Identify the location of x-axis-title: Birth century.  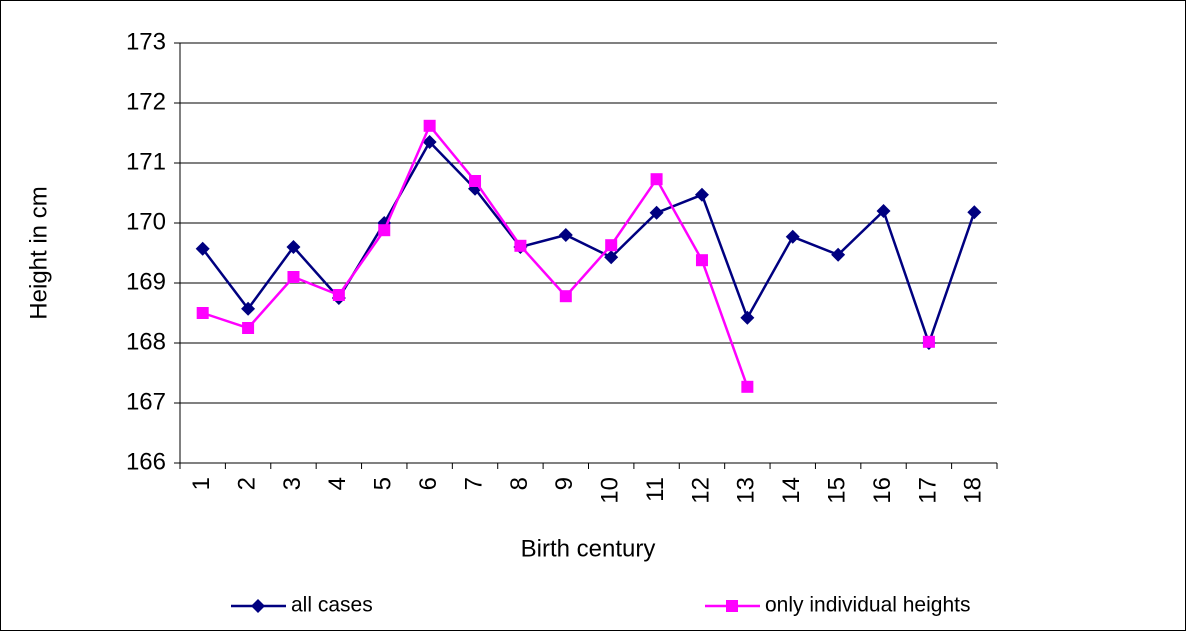
(588, 548).